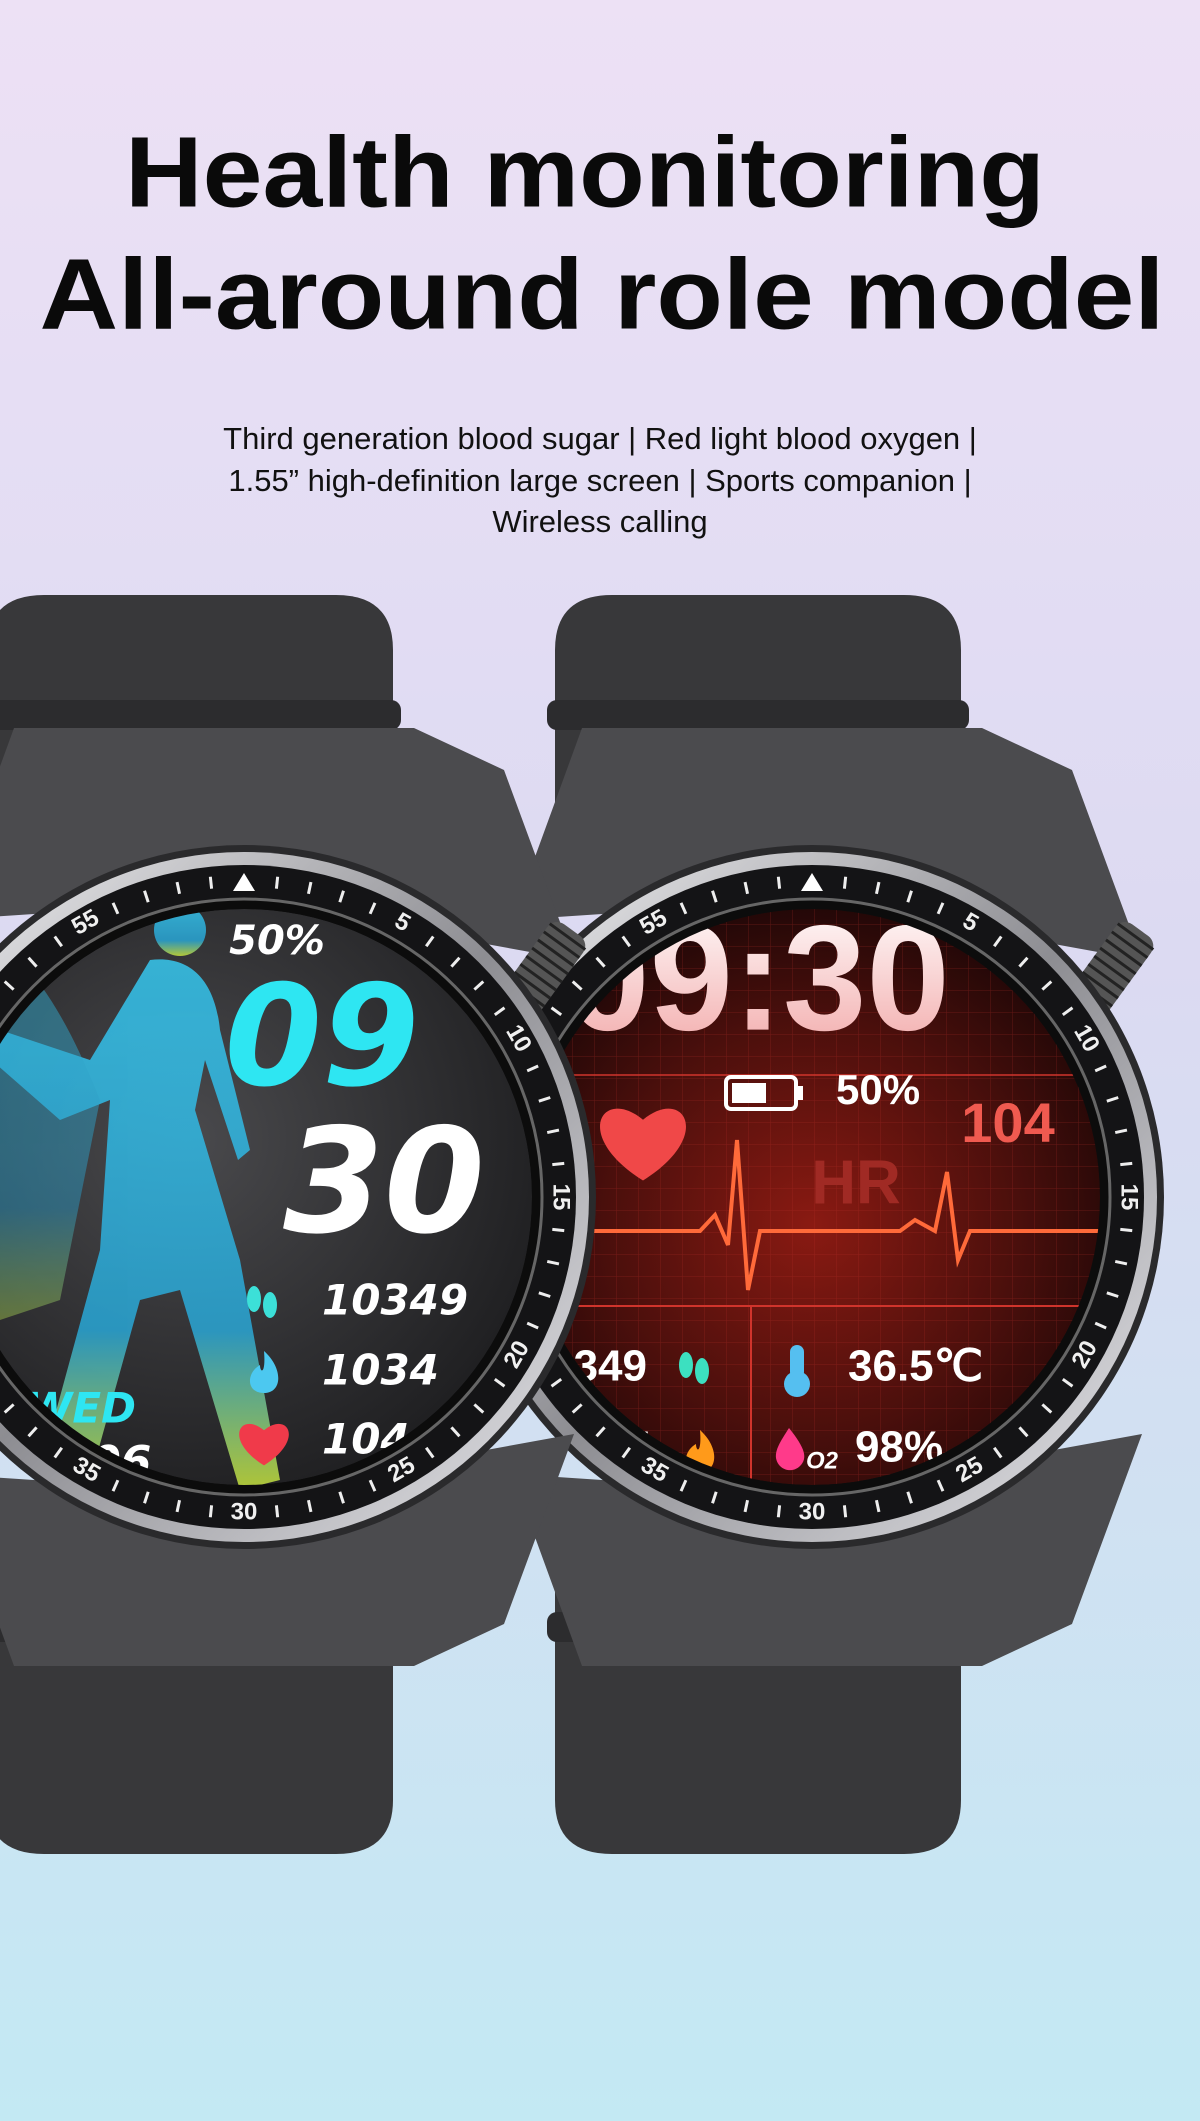 The height and width of the screenshot is (2121, 1200). I want to click on steps: 10349, so click(395, 1300).